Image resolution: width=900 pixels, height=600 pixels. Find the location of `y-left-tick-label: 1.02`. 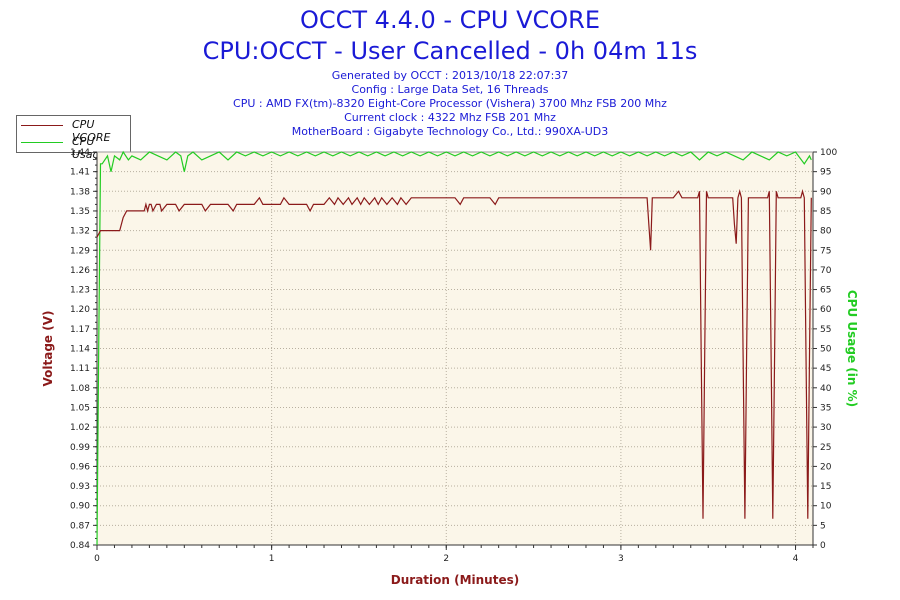

y-left-tick-label: 1.02 is located at coordinates (80, 428).